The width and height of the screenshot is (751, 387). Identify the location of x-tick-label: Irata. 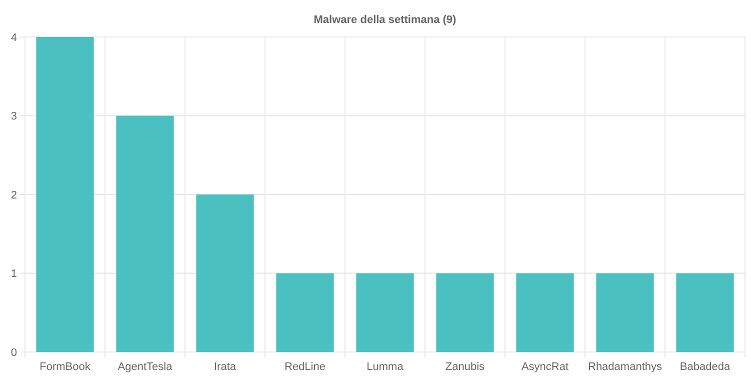
(225, 367).